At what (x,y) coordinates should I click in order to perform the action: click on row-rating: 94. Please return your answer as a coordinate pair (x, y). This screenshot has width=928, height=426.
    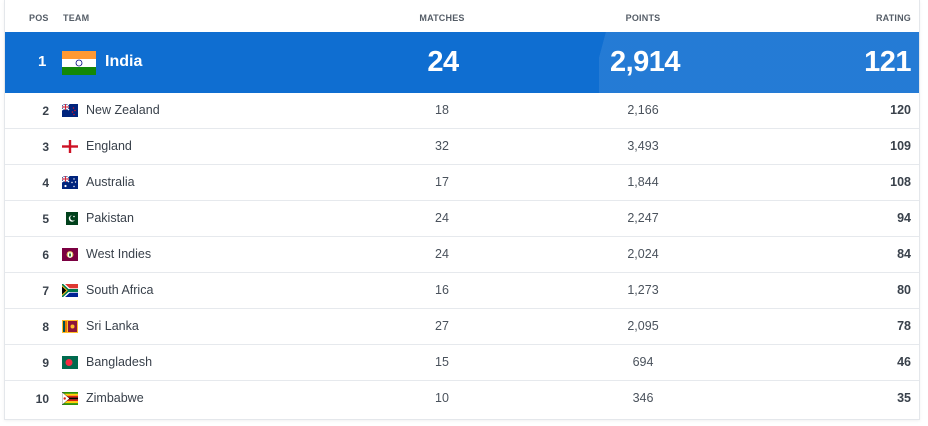
    Looking at the image, I should click on (904, 218).